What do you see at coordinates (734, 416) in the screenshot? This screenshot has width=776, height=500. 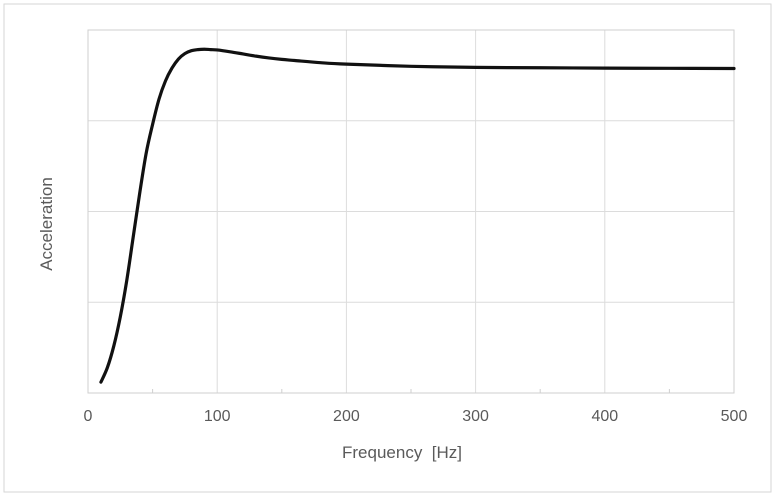 I see `x-tick-label: 500` at bounding box center [734, 416].